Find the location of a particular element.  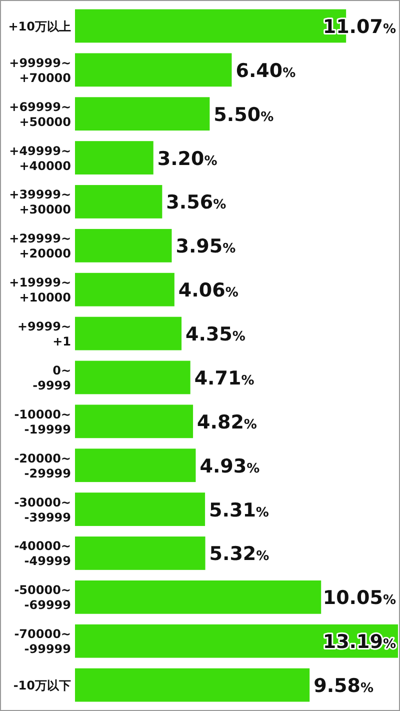

y-tick-label: +29999~+20000 is located at coordinates (40, 246).